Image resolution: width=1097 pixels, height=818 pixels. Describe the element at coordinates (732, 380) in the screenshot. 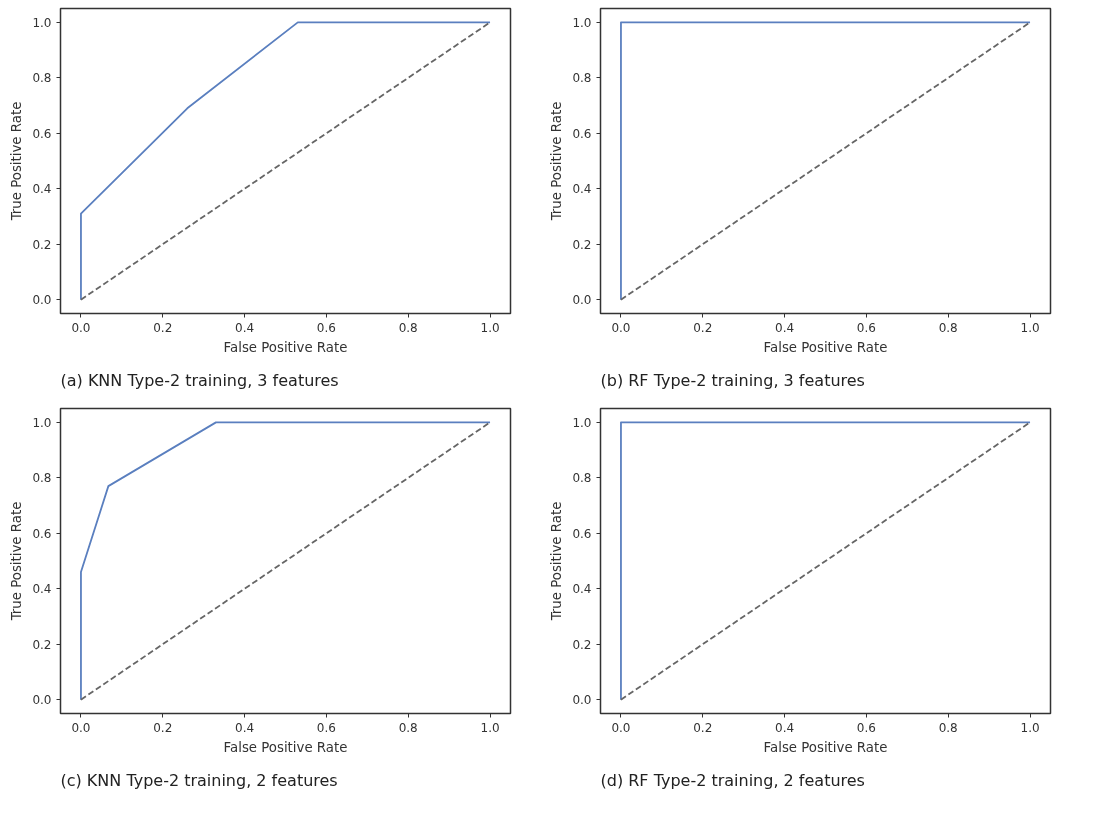

I see `text: (b) RF Type-2 training, 3 features` at that location.